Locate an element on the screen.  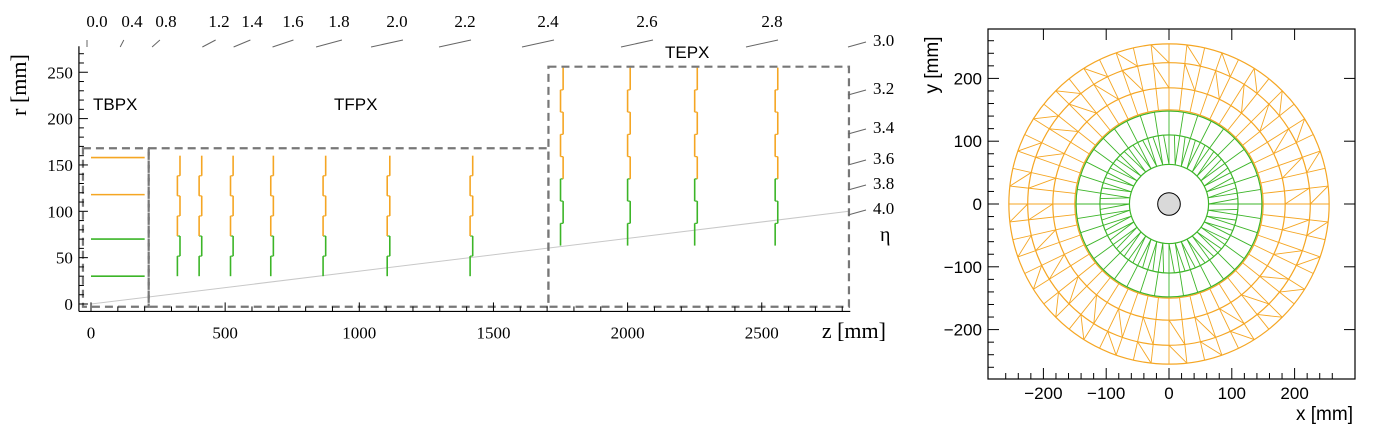
eta-top-label: 0.4 is located at coordinates (132, 21).